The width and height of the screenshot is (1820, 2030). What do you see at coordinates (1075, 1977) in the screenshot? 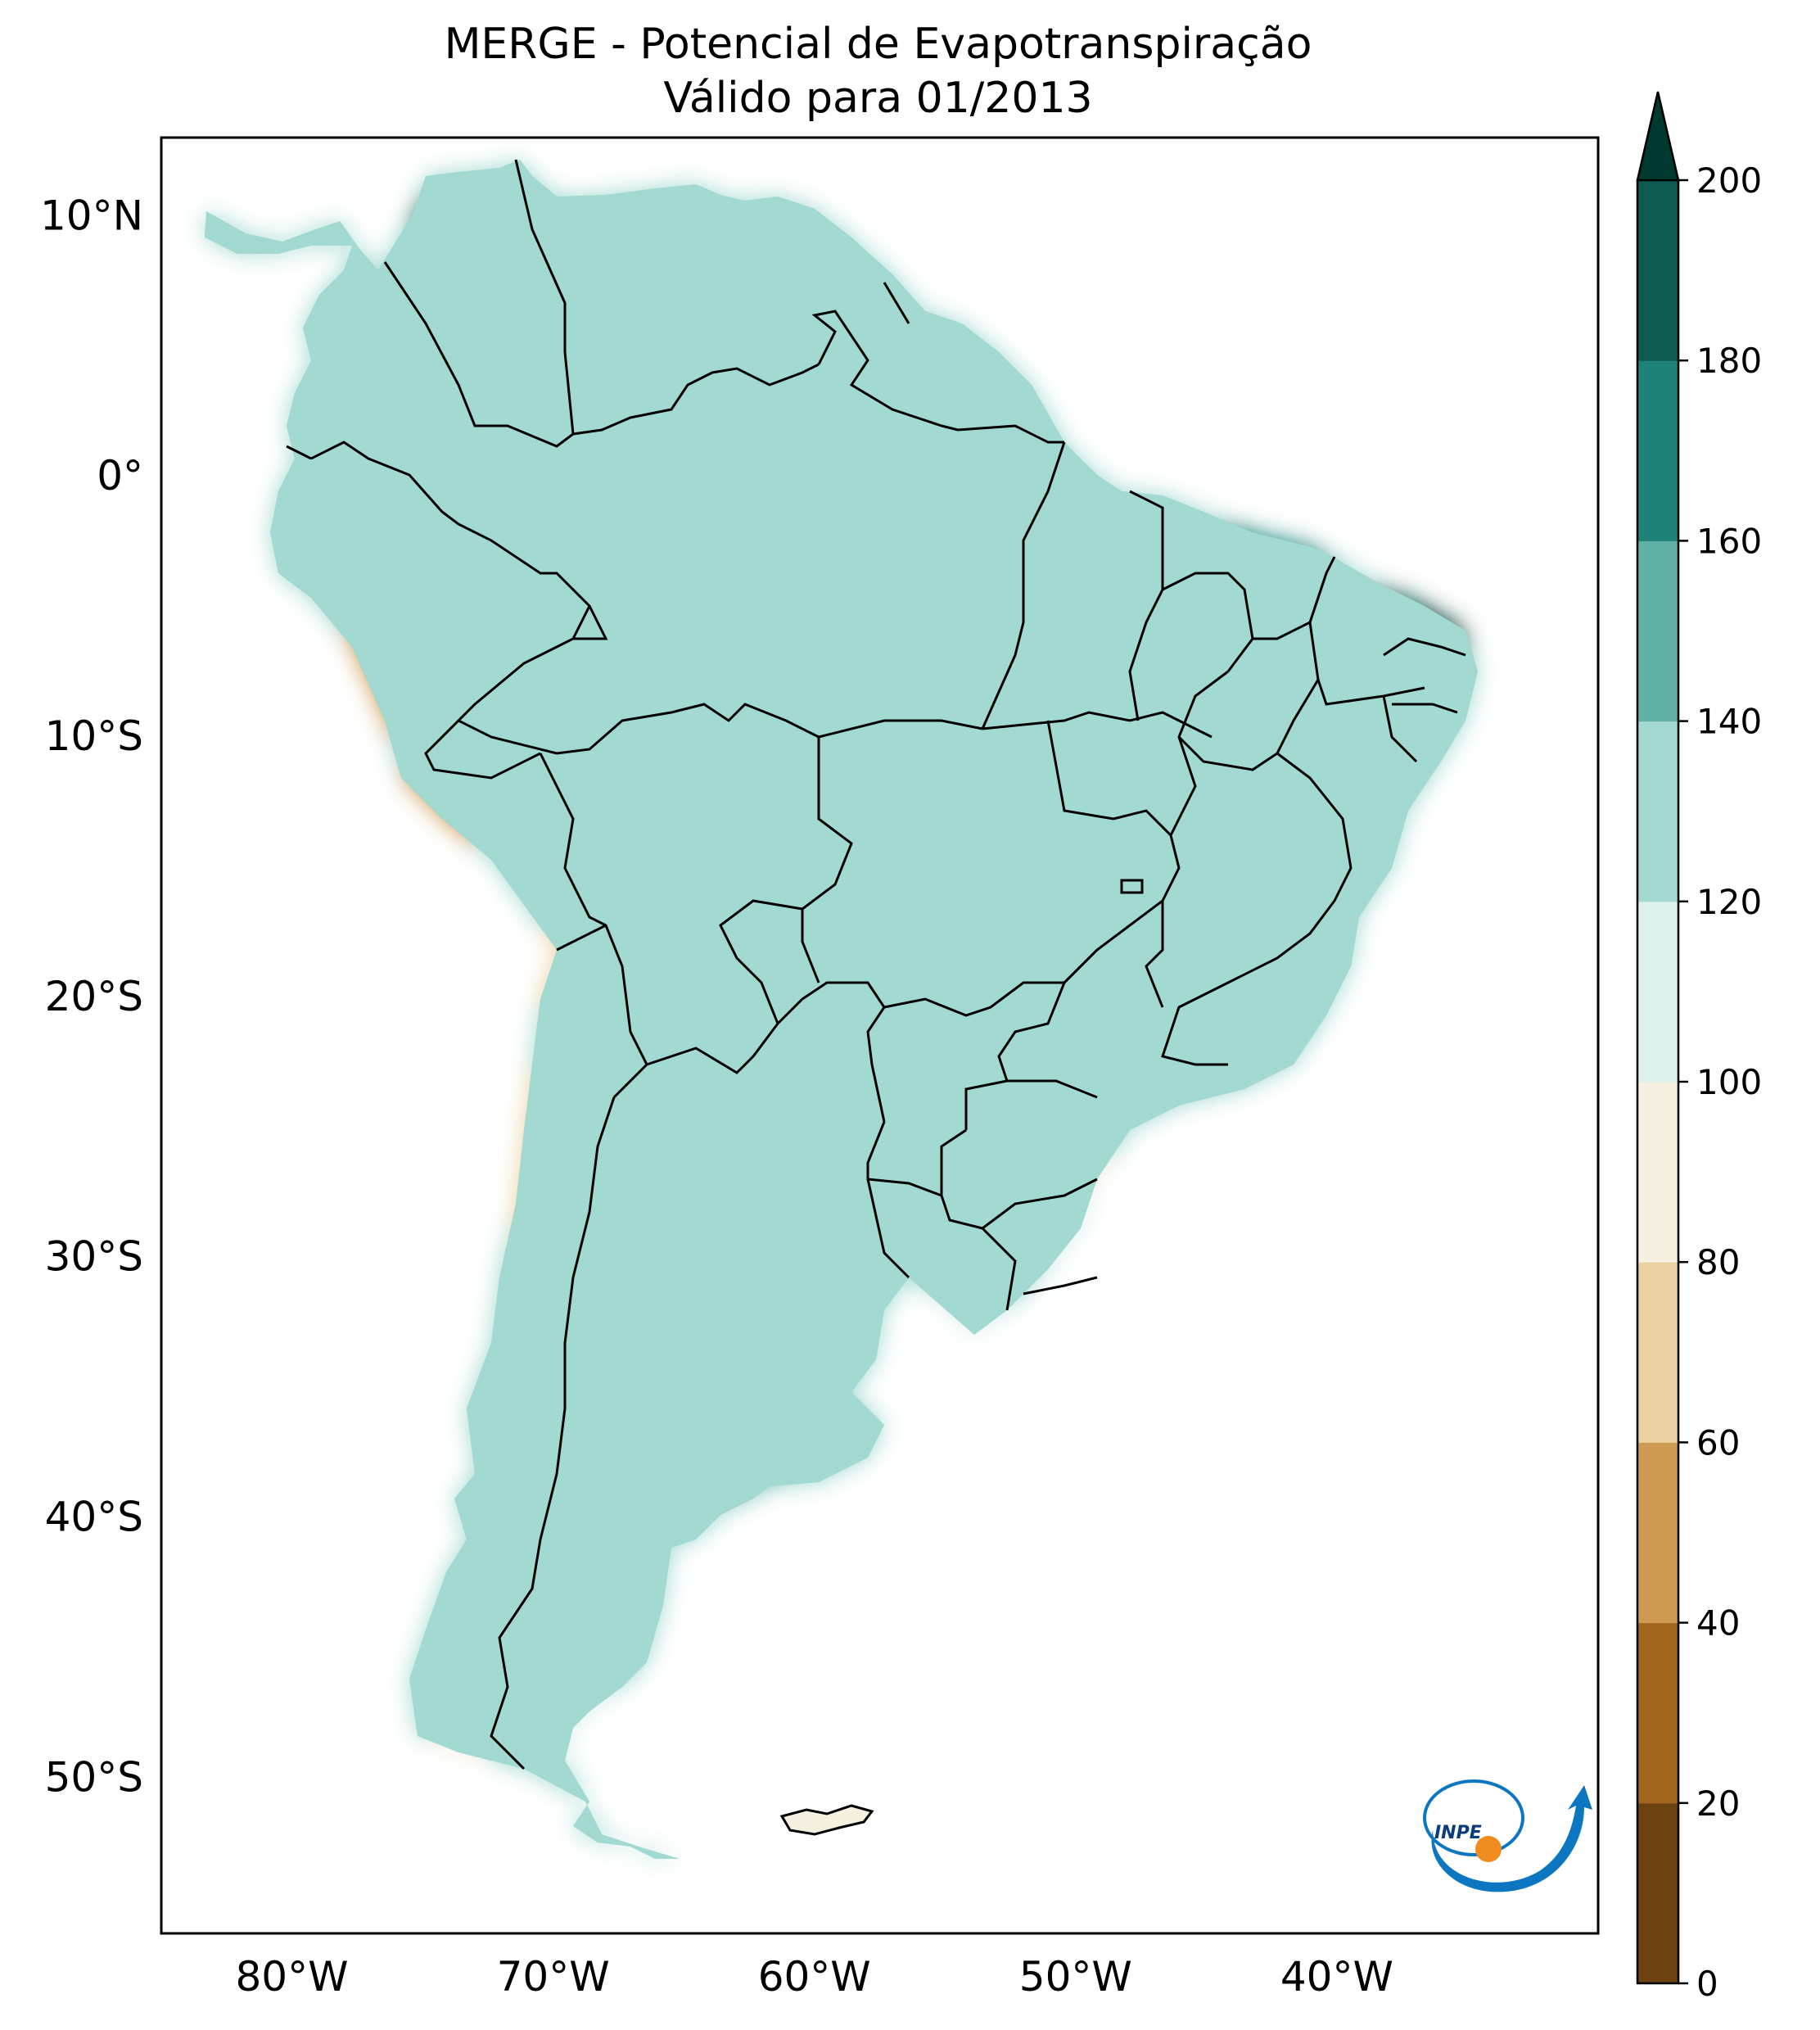
I see `lon-tick-label: 50°W` at bounding box center [1075, 1977].